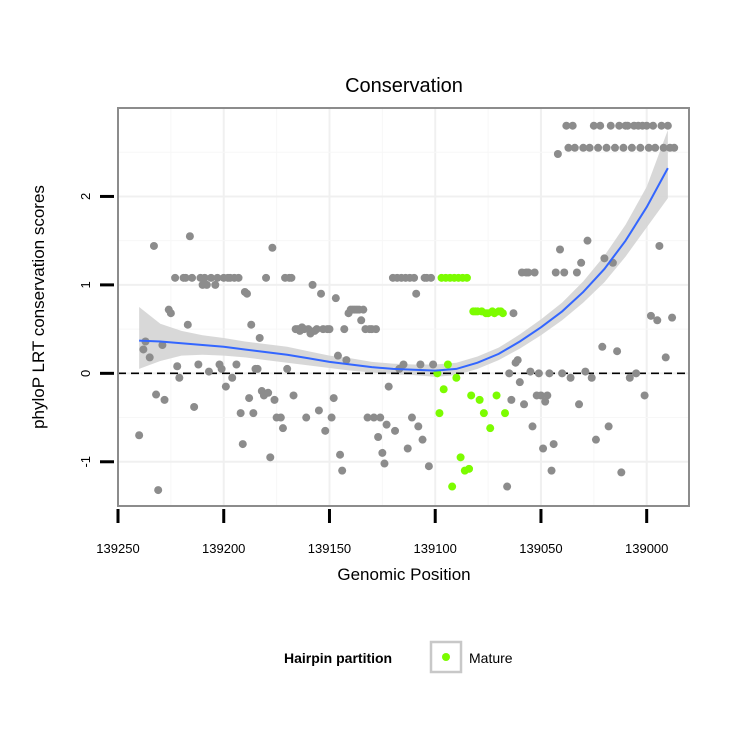 The width and height of the screenshot is (750, 750). Describe the element at coordinates (446, 657) in the screenshot. I see `legend-key-mature` at that location.